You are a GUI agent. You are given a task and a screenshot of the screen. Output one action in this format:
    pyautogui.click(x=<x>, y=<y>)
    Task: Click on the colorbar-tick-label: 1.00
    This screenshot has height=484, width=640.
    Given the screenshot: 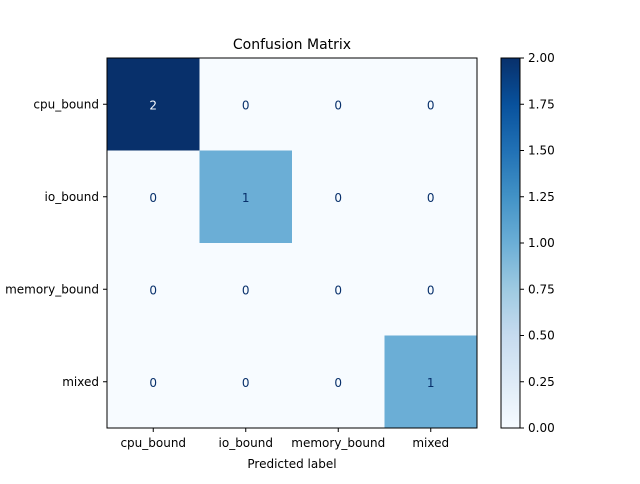 What is the action you would take?
    pyautogui.click(x=541, y=243)
    